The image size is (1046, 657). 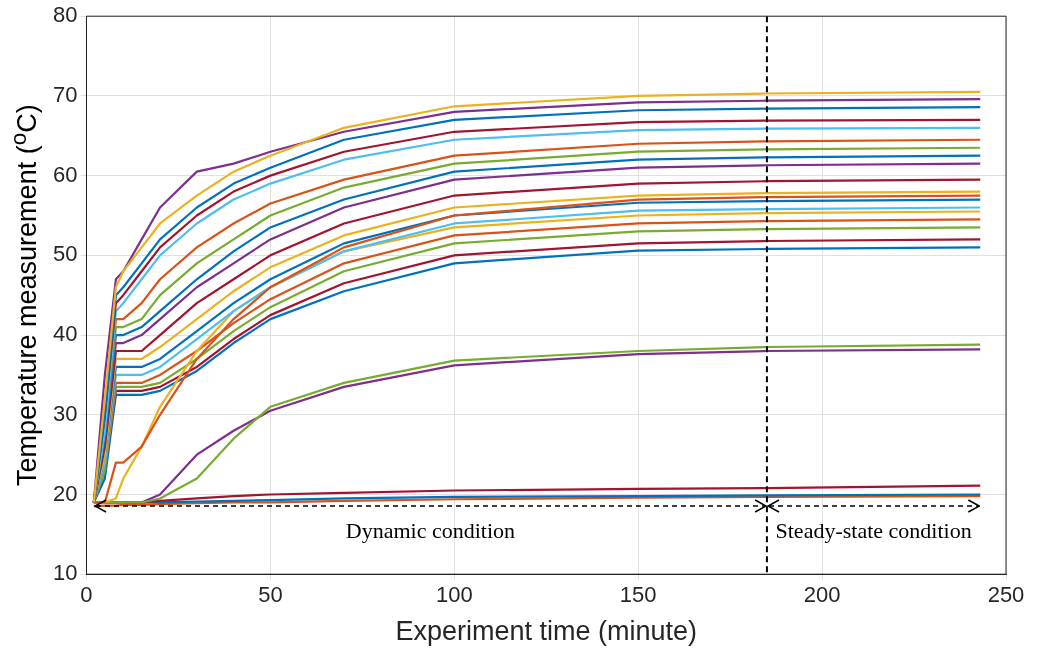 What do you see at coordinates (65, 573) in the screenshot?
I see `y-tick-label: 10` at bounding box center [65, 573].